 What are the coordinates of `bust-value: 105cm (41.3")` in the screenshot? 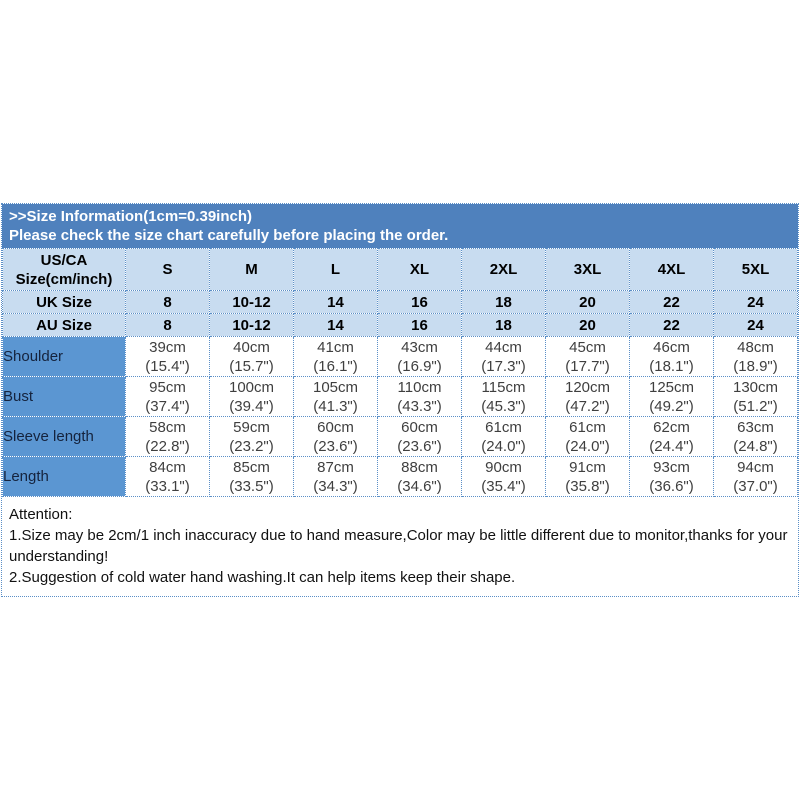 It's located at (335, 396).